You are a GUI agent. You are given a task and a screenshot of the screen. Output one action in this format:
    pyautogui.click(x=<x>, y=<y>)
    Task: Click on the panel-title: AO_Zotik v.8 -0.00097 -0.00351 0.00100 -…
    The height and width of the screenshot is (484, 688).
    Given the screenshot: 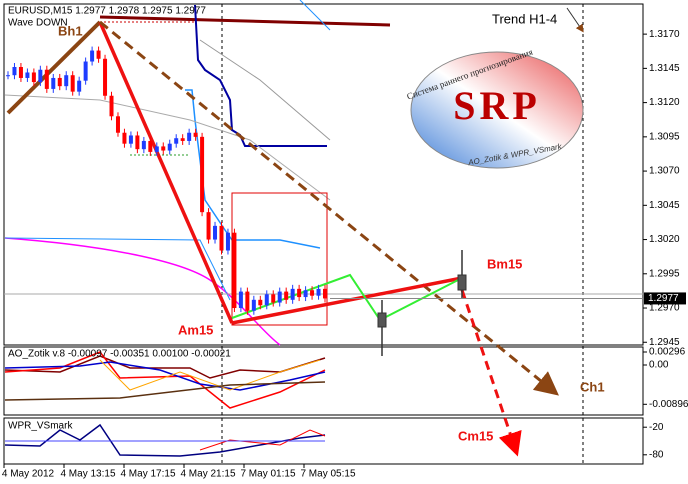 What is the action you would take?
    pyautogui.click(x=119, y=354)
    